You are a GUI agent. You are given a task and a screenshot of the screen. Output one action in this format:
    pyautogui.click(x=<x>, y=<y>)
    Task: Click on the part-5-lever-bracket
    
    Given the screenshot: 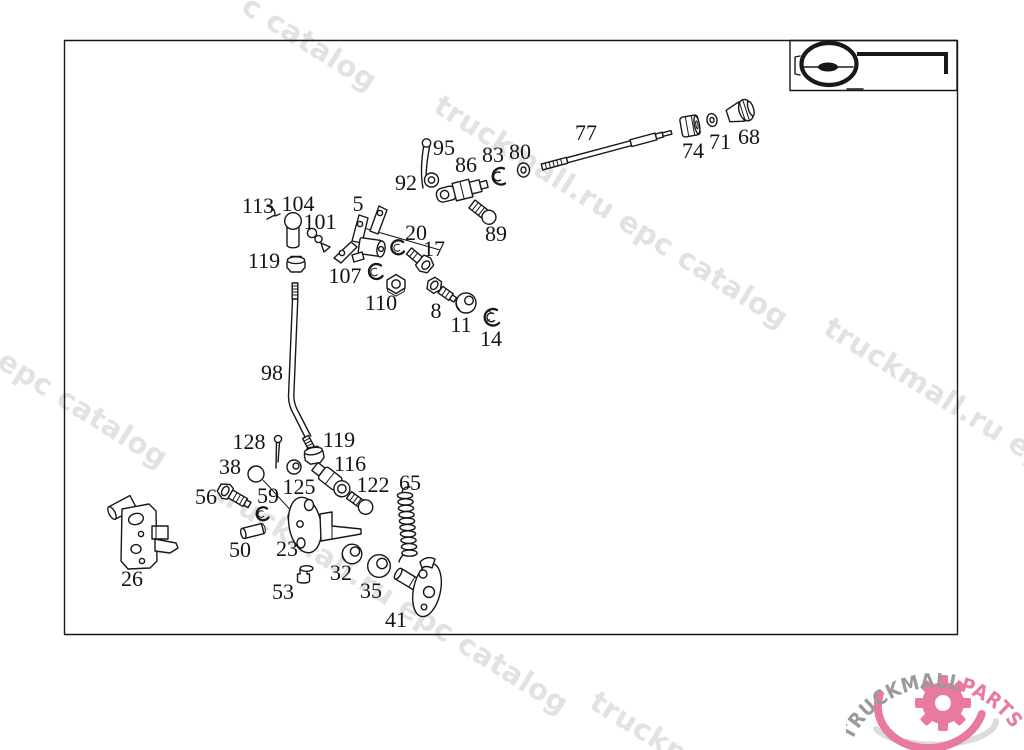 What is the action you would take?
    pyautogui.click(x=387, y=234)
    